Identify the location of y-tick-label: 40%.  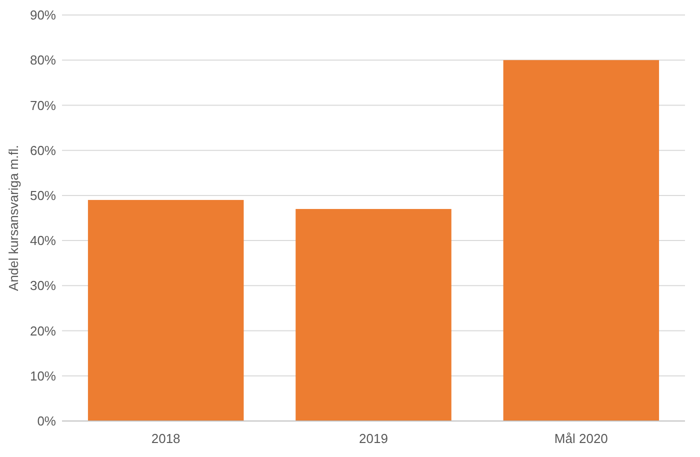
(43, 240).